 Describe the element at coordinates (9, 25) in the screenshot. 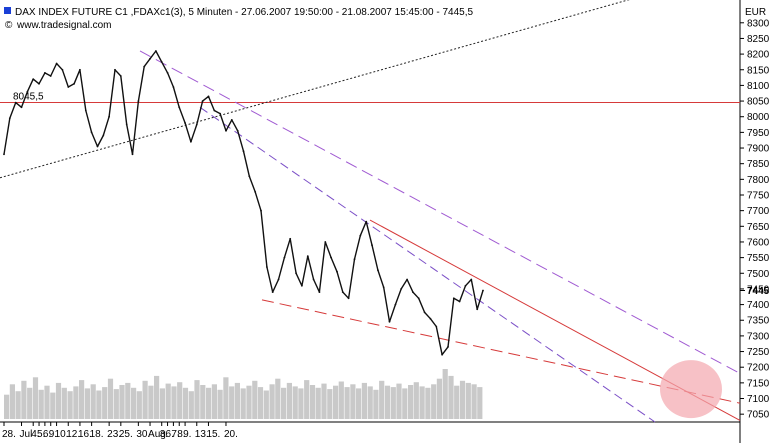

I see `copyright-icon: ©` at that location.